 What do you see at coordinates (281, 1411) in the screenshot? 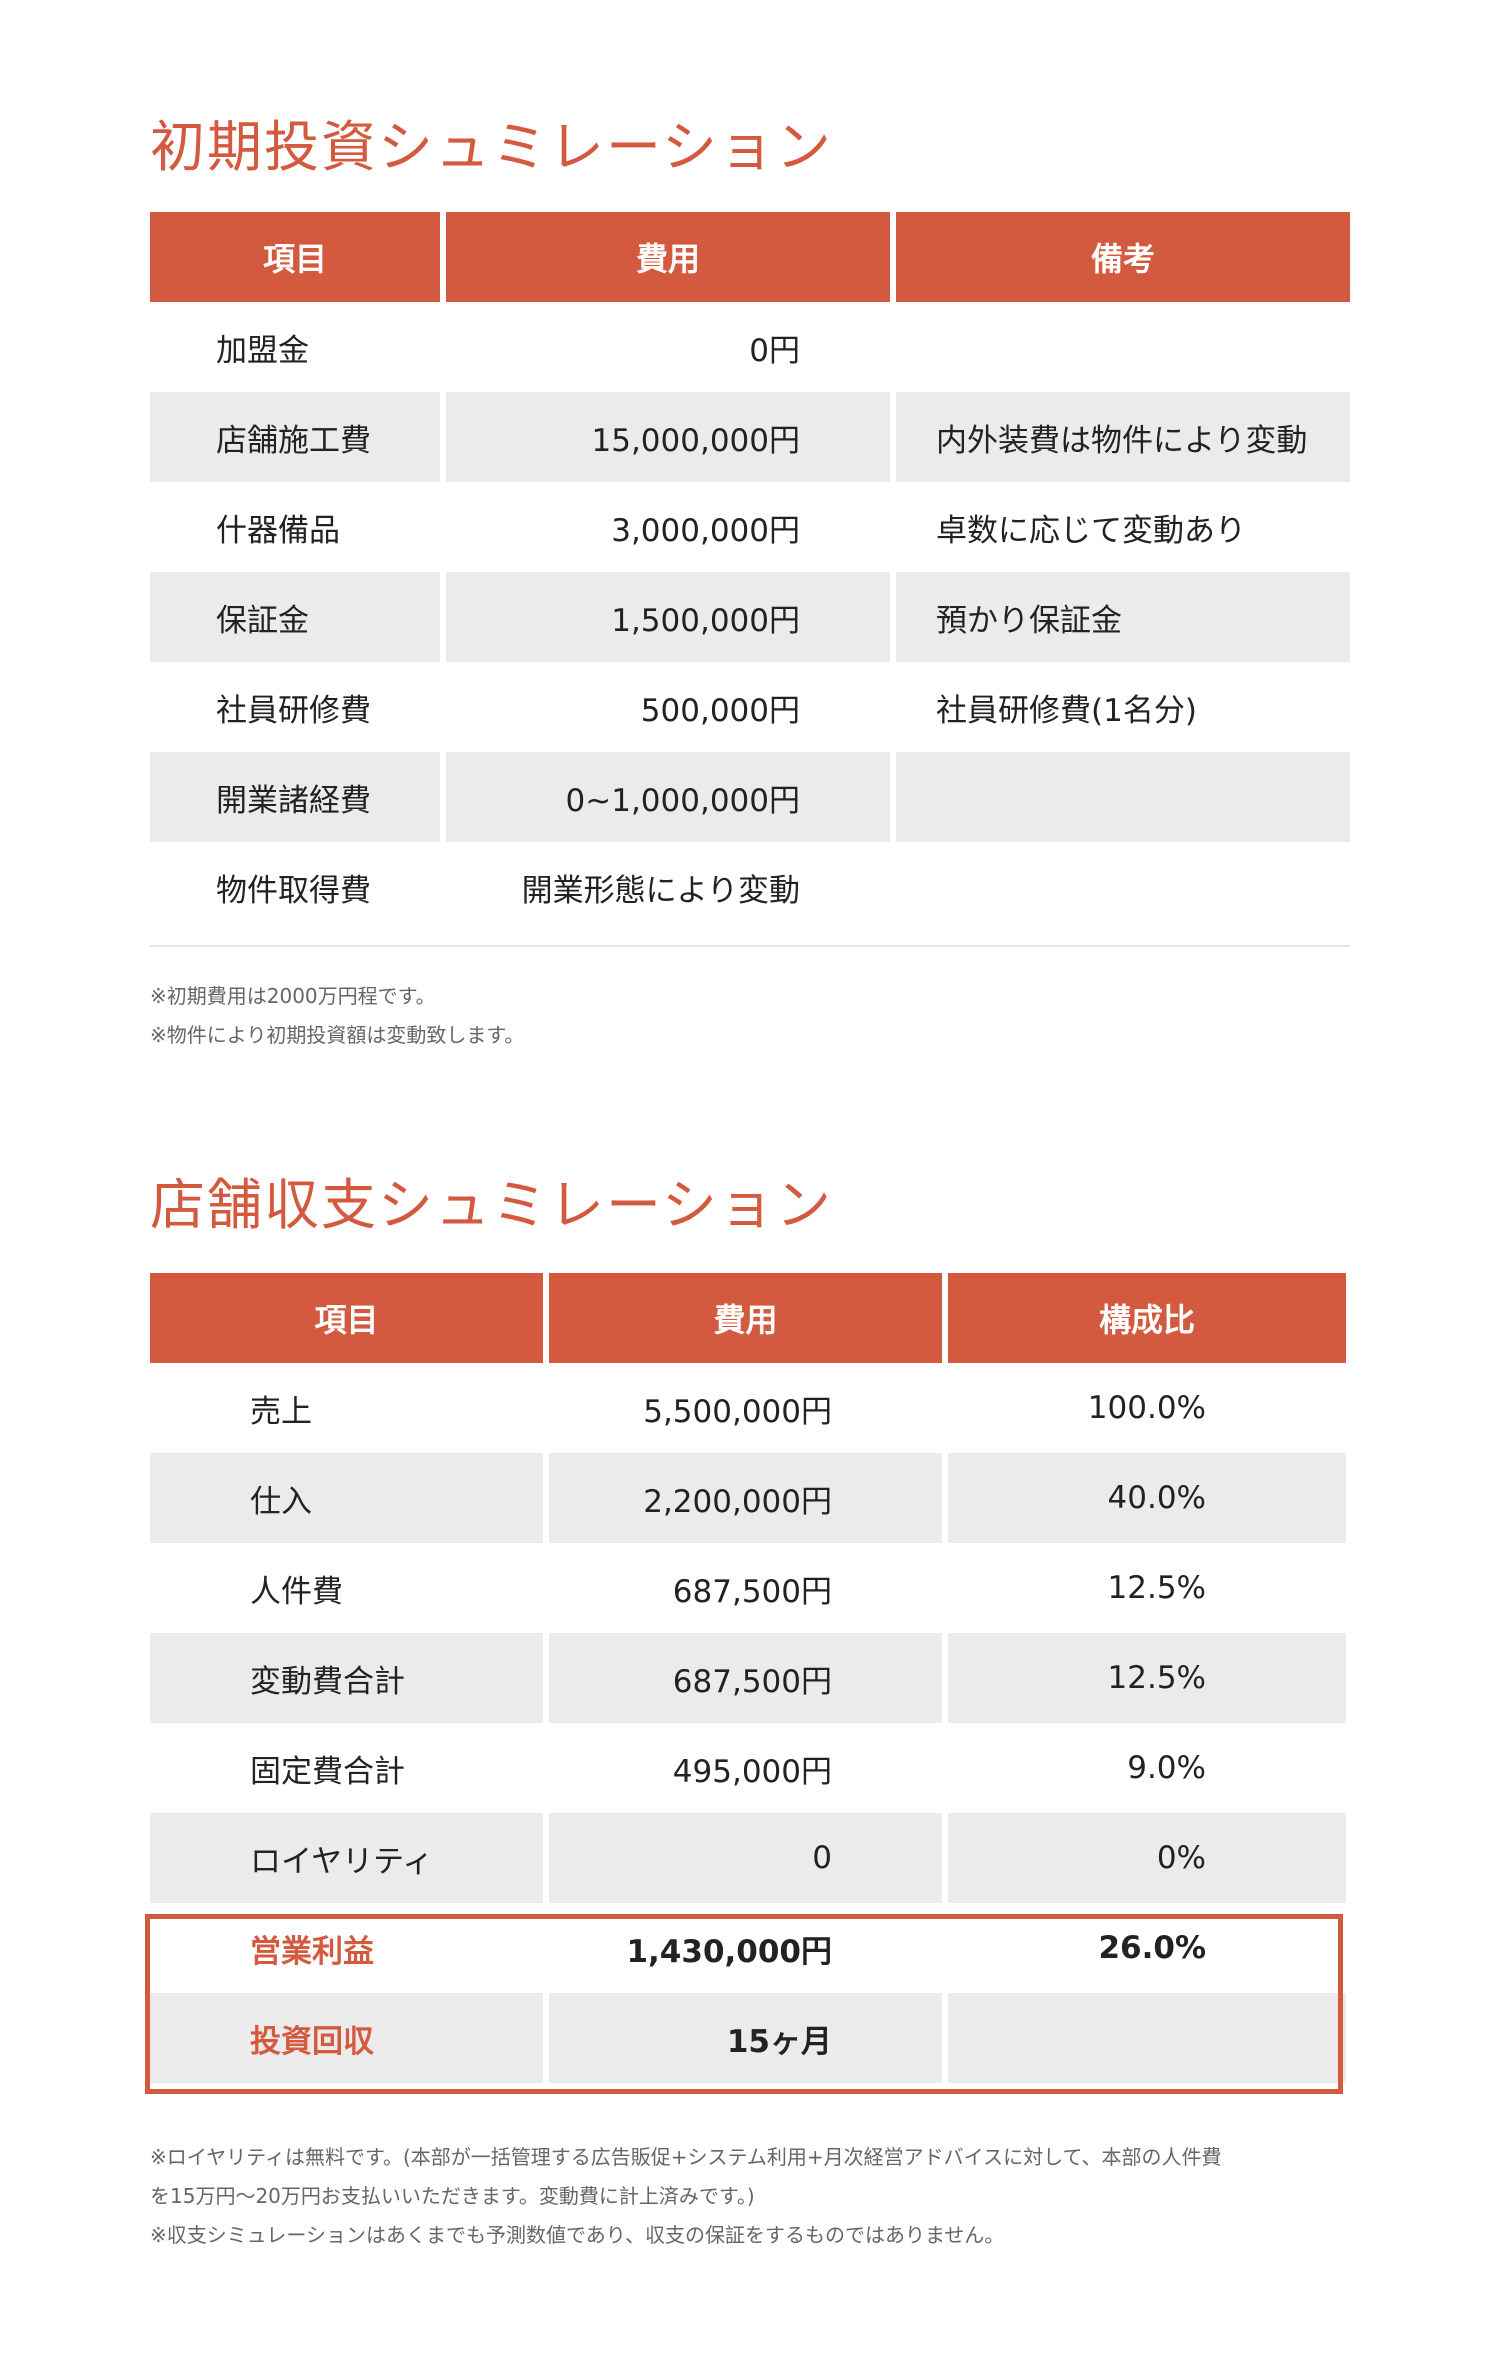
I see `row-item: 売上` at bounding box center [281, 1411].